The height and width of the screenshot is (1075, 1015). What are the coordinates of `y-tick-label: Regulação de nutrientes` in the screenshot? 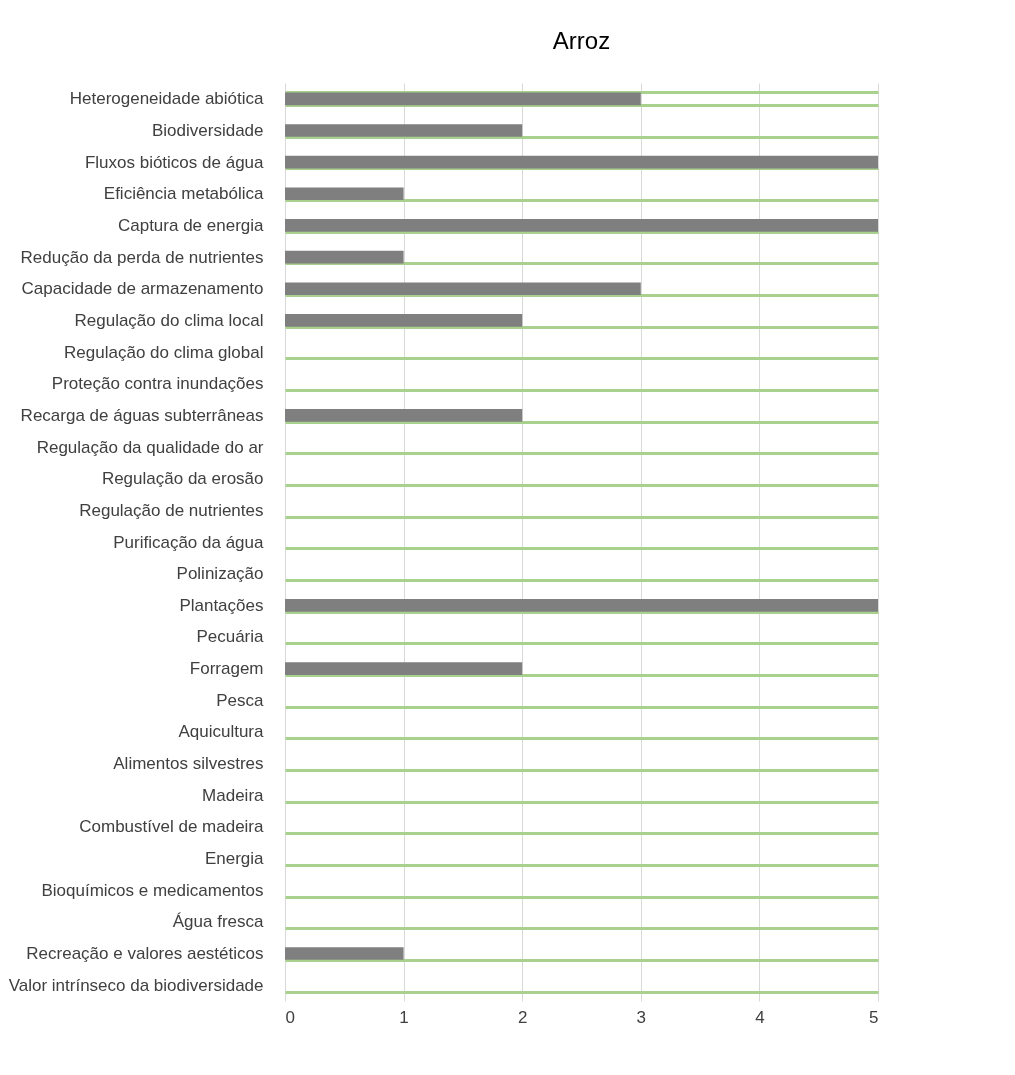 It's located at (171, 510).